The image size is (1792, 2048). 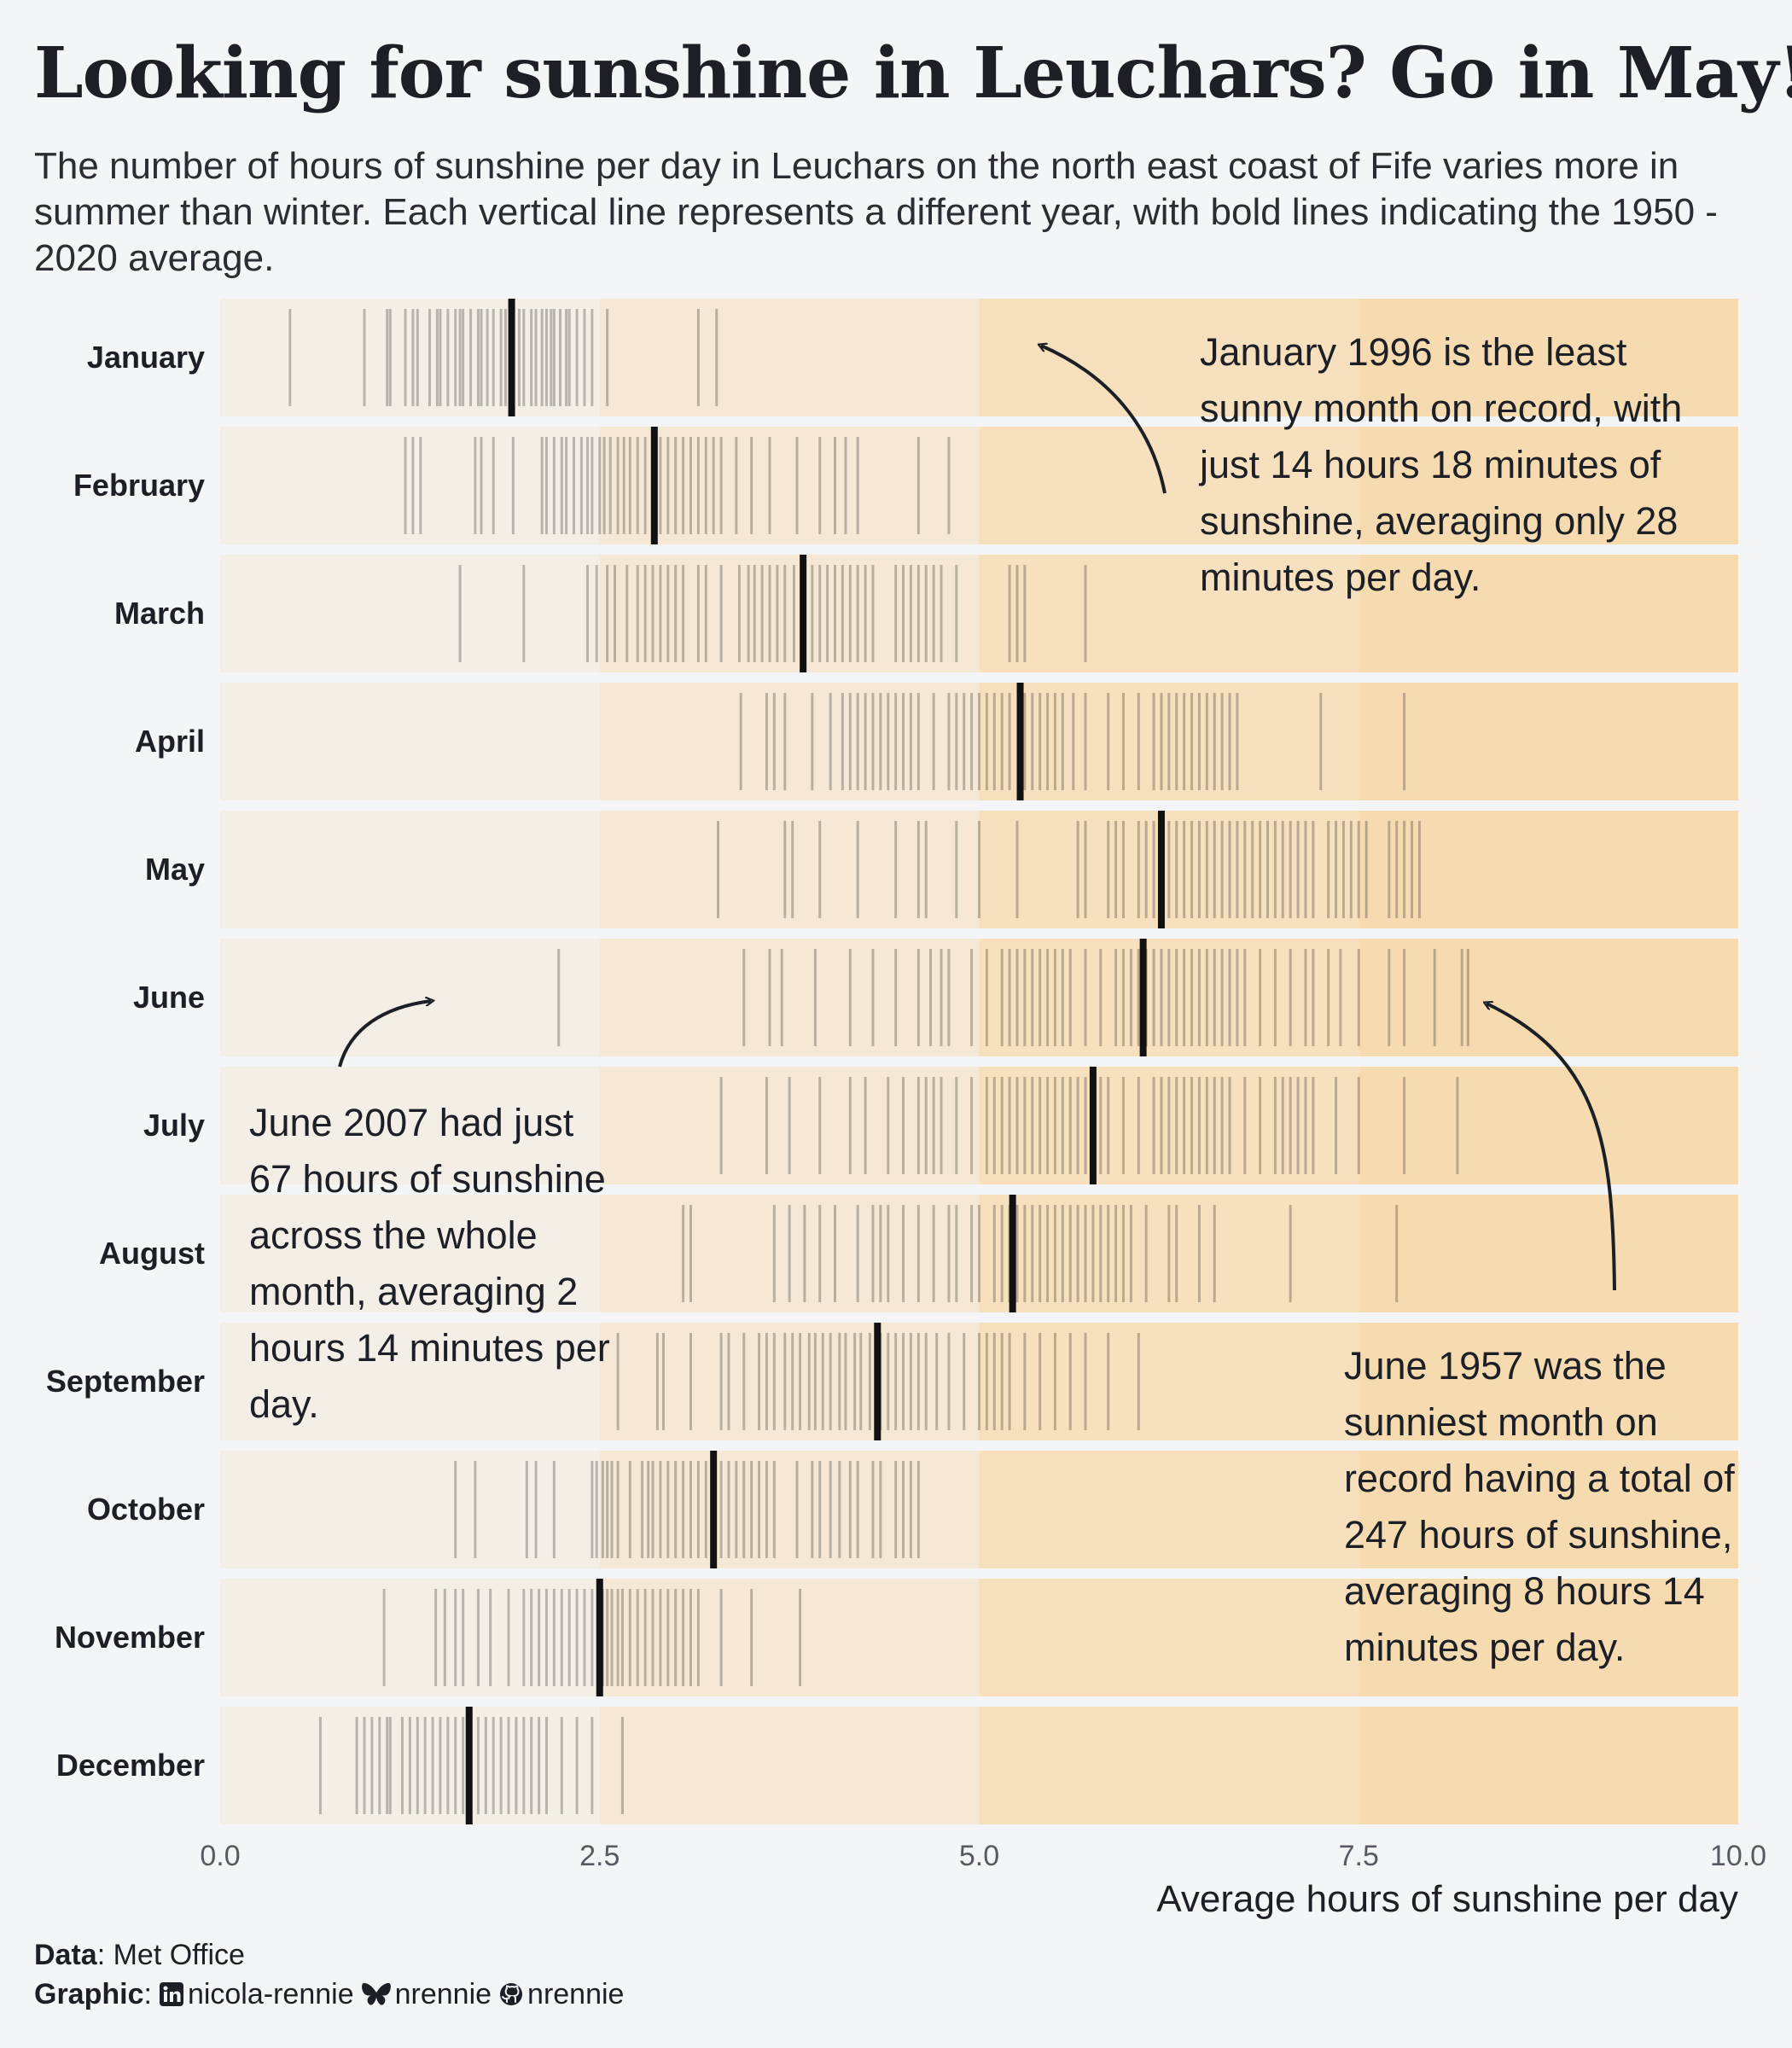 I want to click on x-tick-label: 7.5, so click(x=1359, y=1856).